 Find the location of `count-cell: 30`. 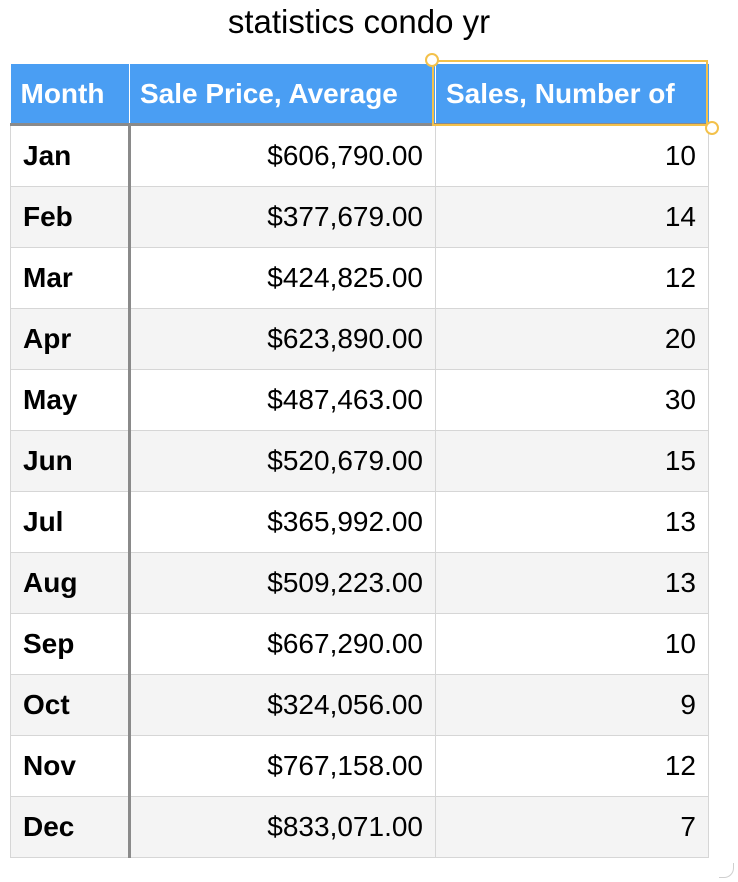

count-cell: 30 is located at coordinates (572, 400).